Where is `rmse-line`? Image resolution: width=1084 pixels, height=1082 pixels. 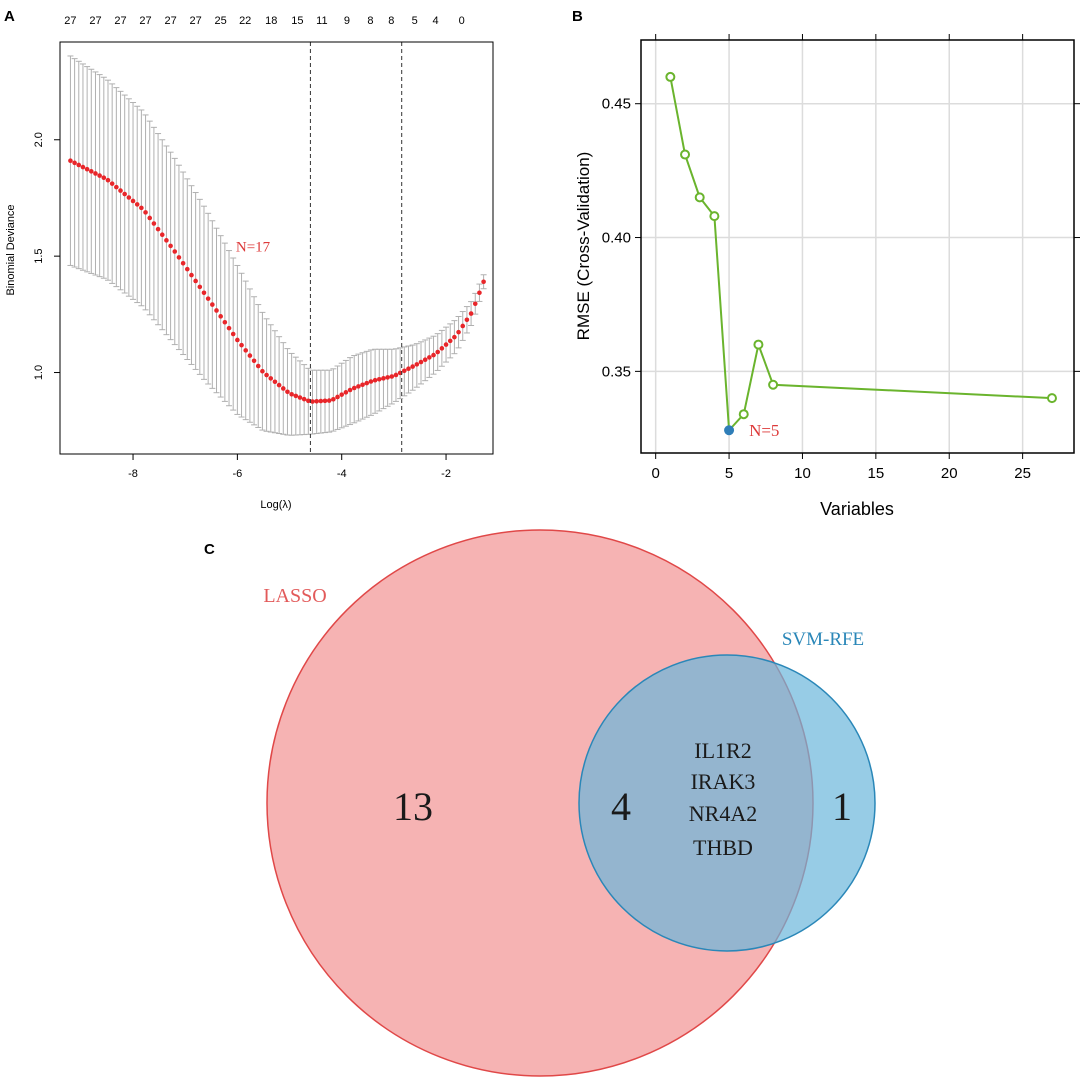
rmse-line is located at coordinates (861, 254).